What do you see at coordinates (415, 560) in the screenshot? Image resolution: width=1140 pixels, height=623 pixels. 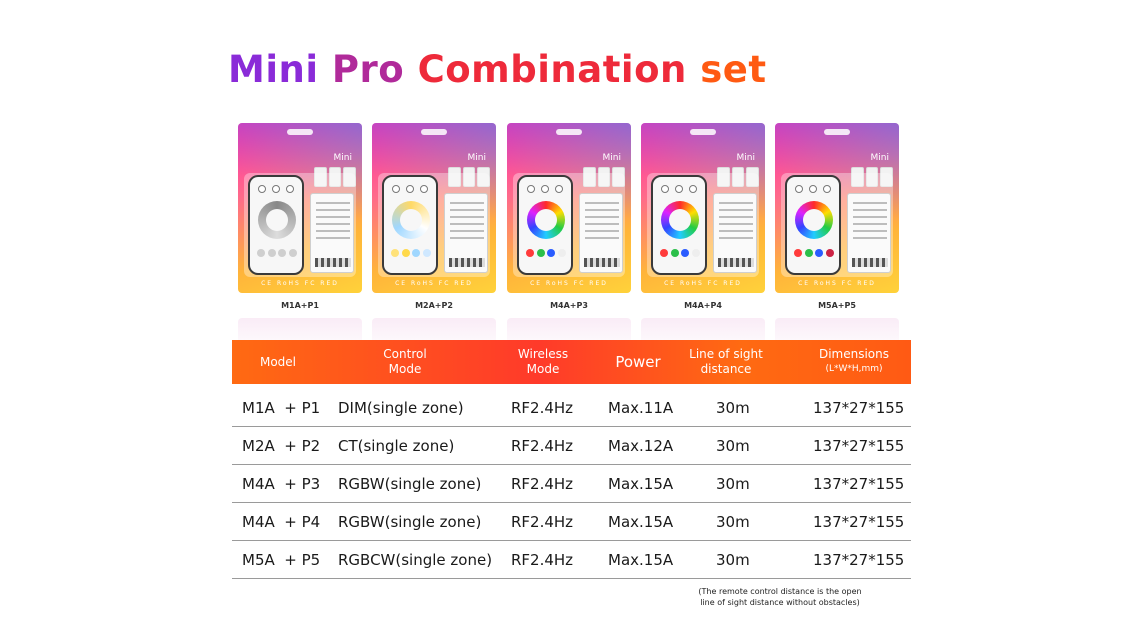 I see `cell-control-mode: RGBCW(single zone)` at bounding box center [415, 560].